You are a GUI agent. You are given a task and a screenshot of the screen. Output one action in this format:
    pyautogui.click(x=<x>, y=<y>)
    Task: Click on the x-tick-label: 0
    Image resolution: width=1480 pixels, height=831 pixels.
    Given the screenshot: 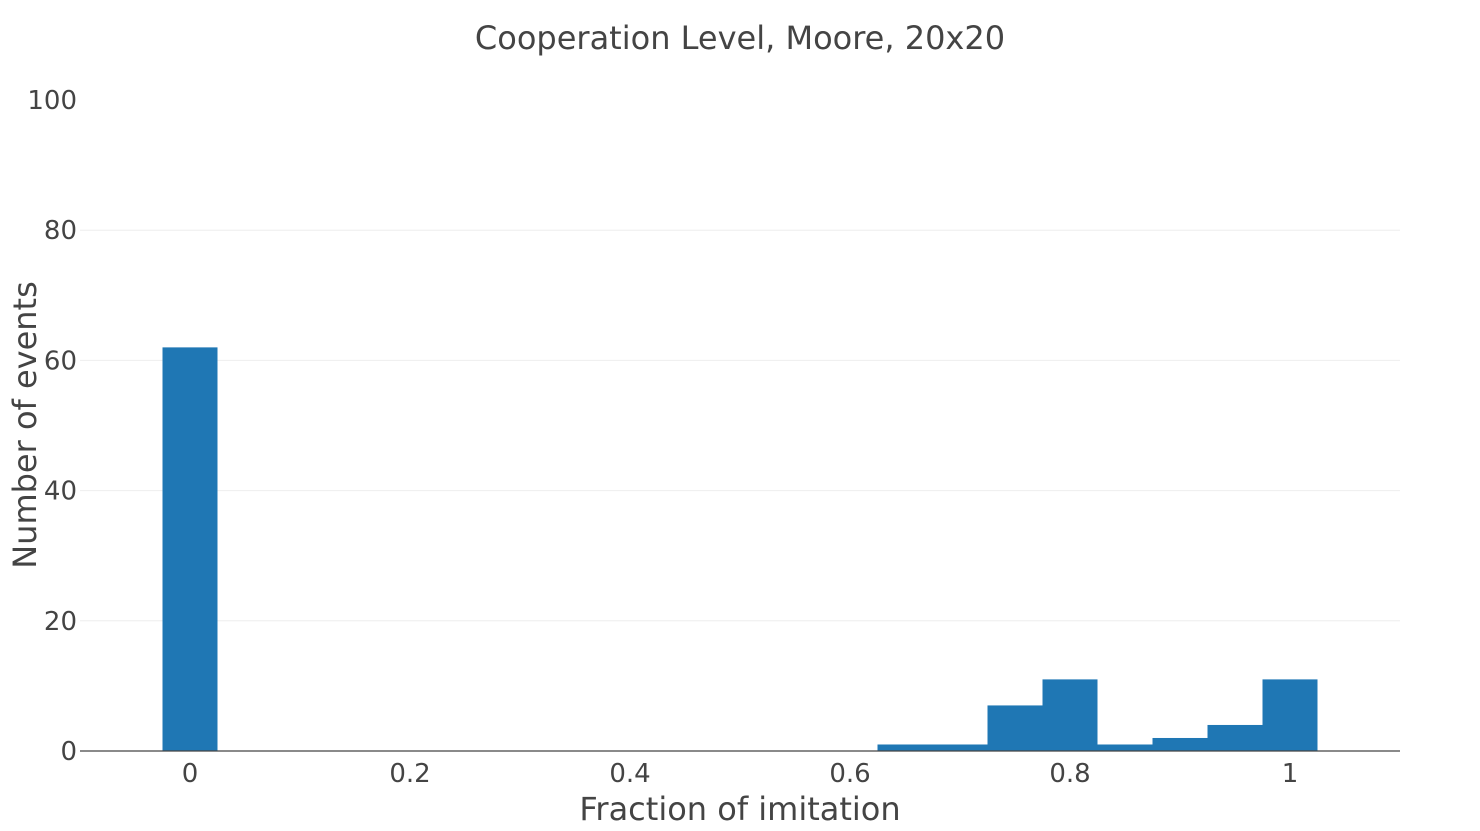 What is the action you would take?
    pyautogui.click(x=190, y=774)
    